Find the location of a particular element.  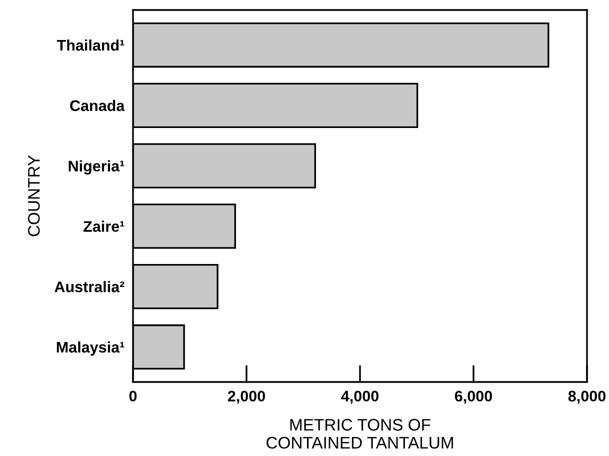

x-tick-label: 0 is located at coordinates (133, 396).